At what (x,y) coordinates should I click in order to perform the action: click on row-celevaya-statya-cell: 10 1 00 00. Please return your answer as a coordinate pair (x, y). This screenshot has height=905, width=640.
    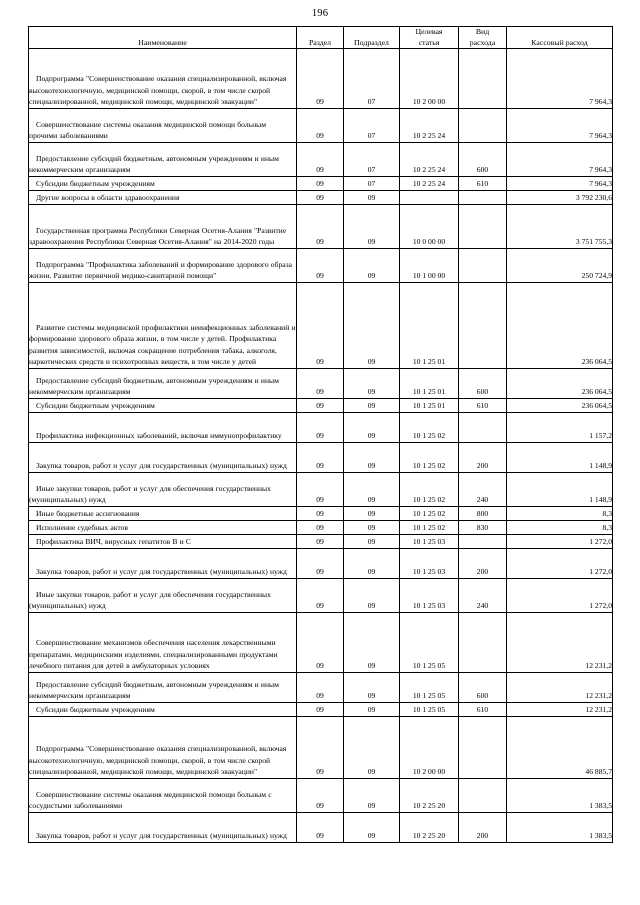
    Looking at the image, I should click on (429, 265).